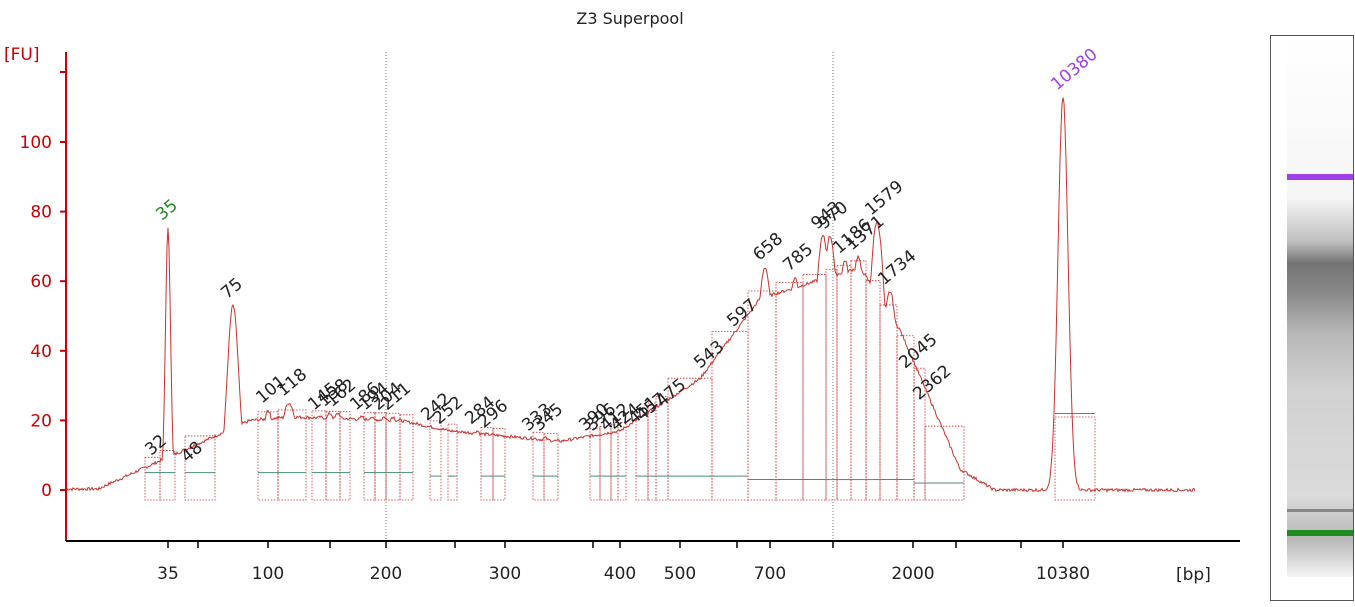  Describe the element at coordinates (620, 574) in the screenshot. I see `x-tick-label: 400` at that location.